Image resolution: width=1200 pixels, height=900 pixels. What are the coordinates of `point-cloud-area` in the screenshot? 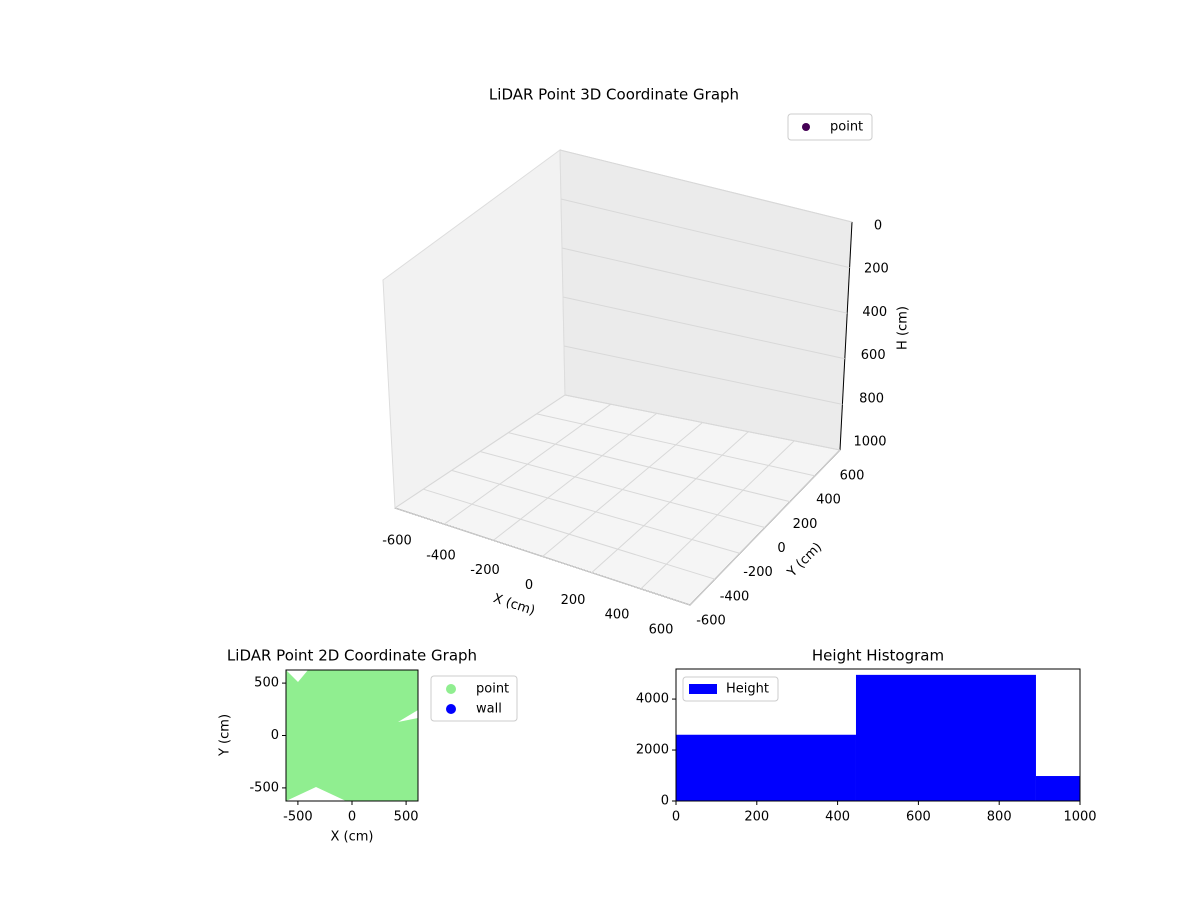 It's located at (352, 735).